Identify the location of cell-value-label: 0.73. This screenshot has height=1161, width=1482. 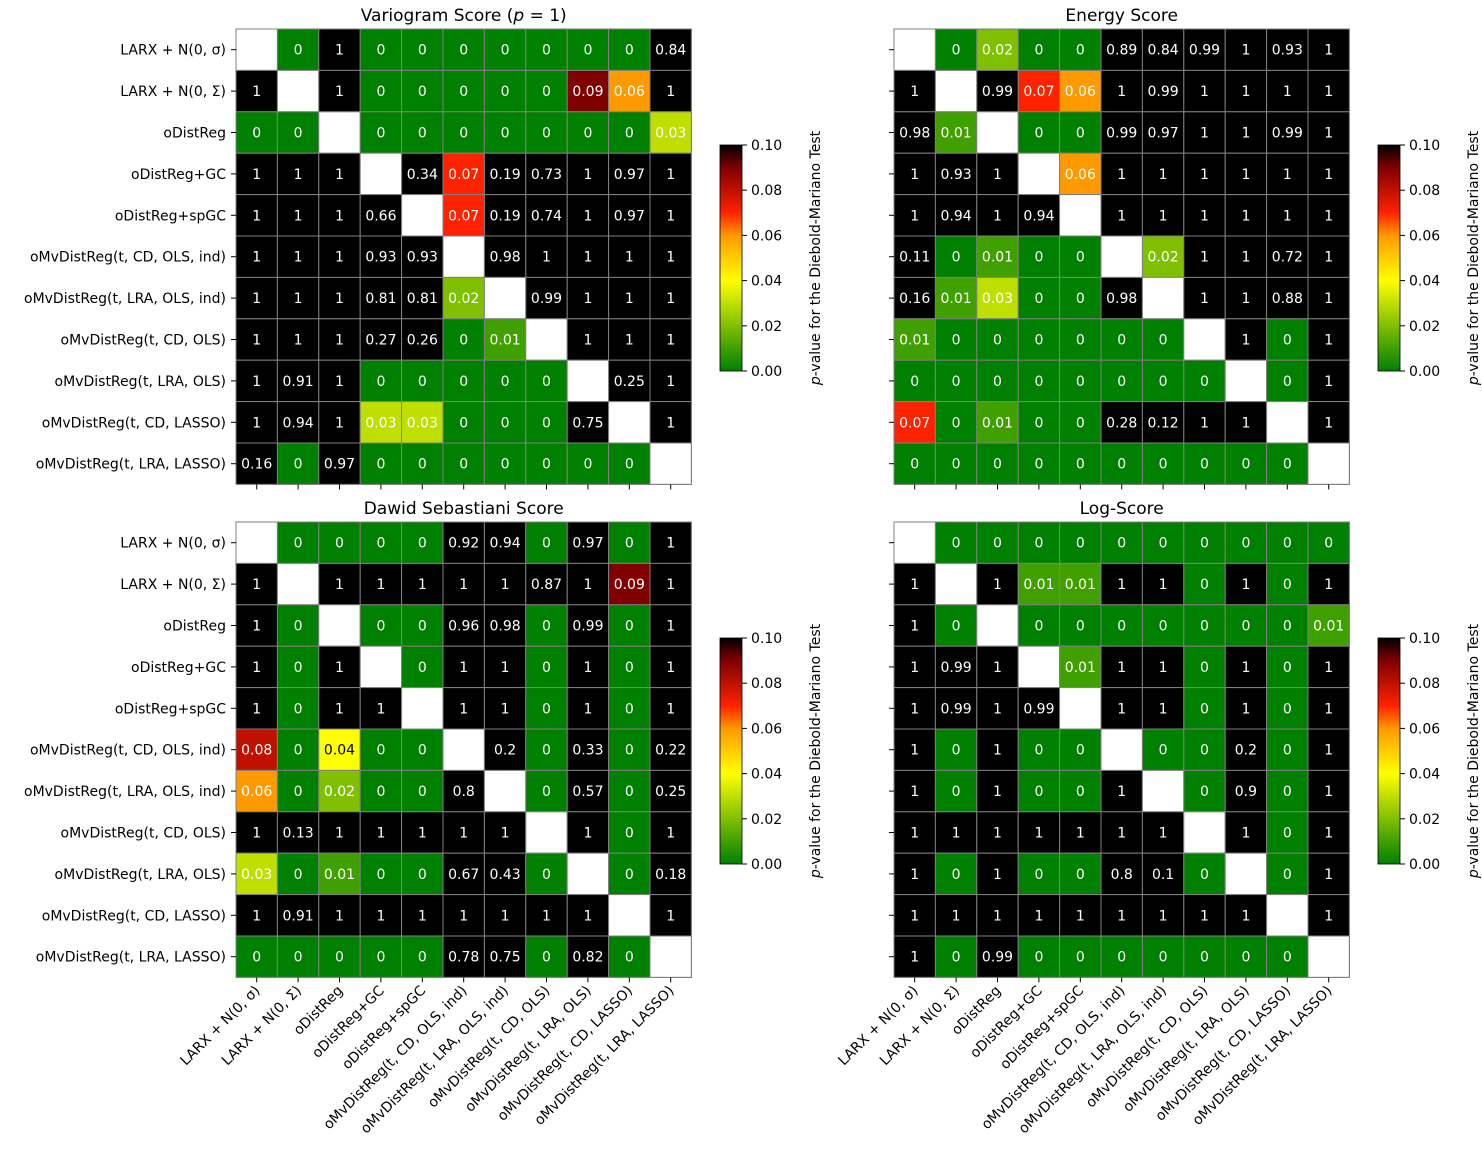
(546, 175).